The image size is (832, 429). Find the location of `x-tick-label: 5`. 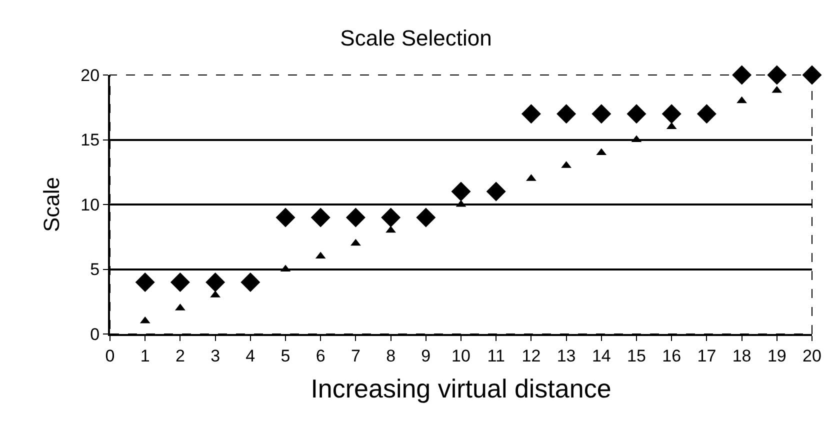

x-tick-label: 5 is located at coordinates (285, 356).